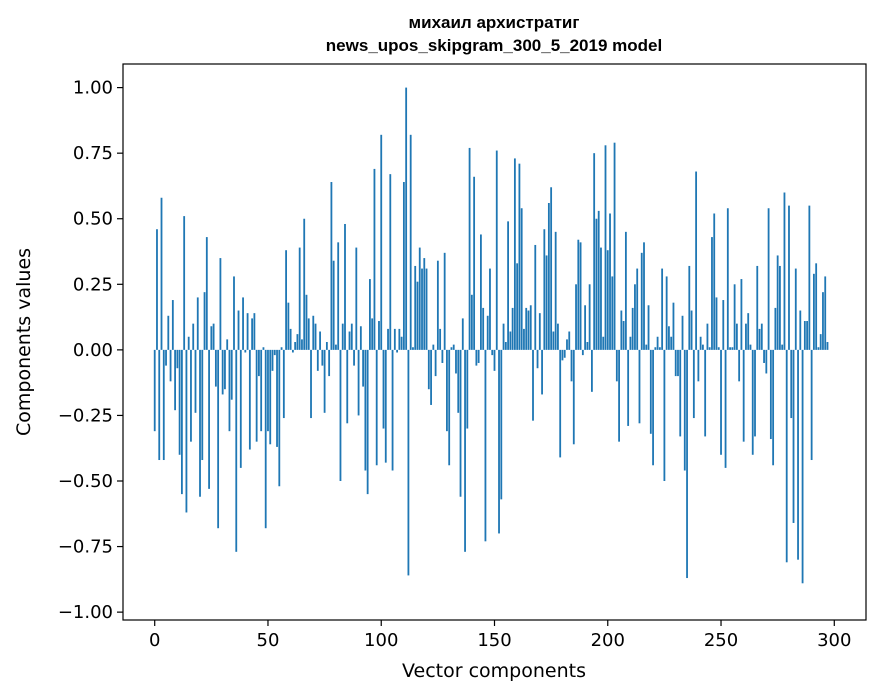  Describe the element at coordinates (494, 640) in the screenshot. I see `x-tick-label: 150` at that location.